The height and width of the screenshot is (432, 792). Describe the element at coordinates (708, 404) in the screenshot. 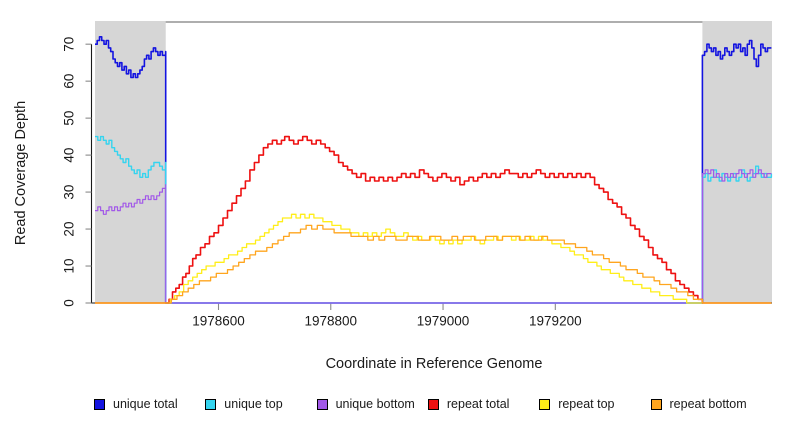

I see `legend-label: repeat bottom` at that location.